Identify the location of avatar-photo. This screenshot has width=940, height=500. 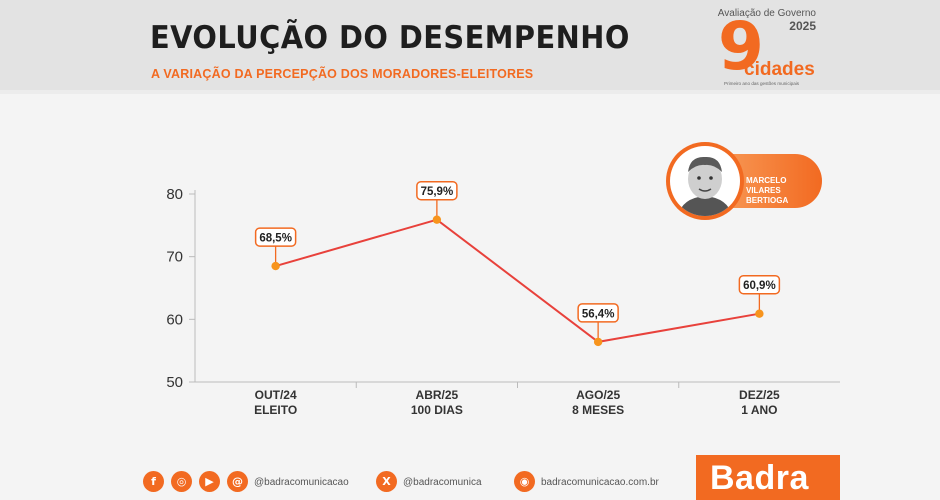
(705, 181).